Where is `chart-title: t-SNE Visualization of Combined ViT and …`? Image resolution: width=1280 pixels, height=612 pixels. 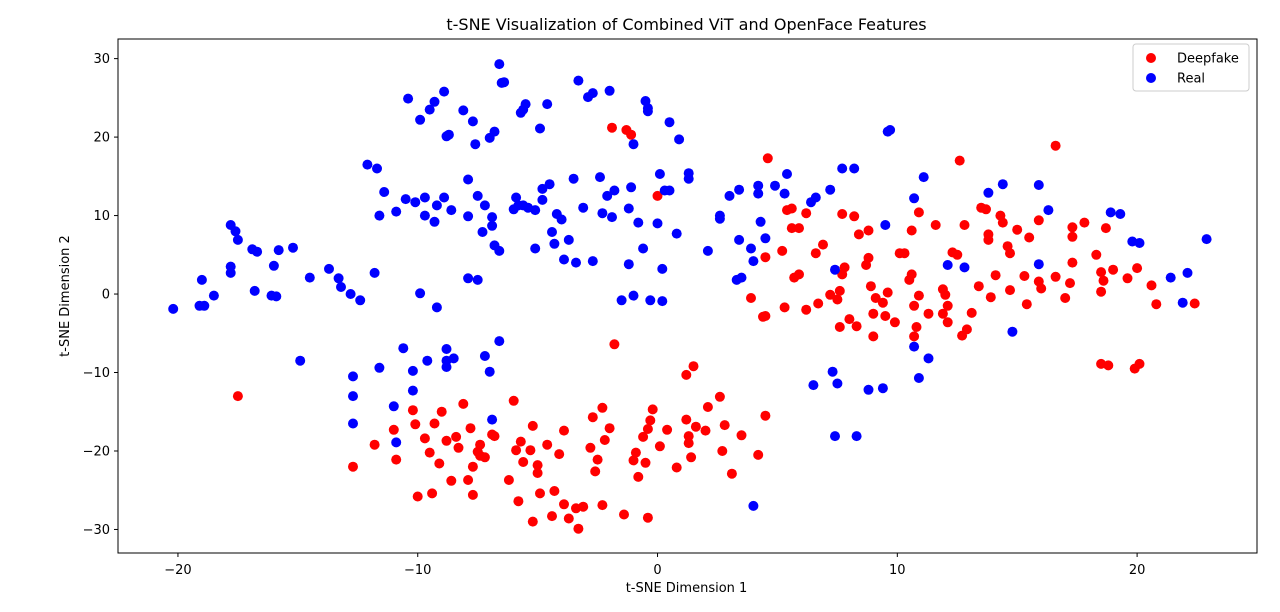 chart-title: t-SNE Visualization of Combined ViT and … is located at coordinates (686, 24).